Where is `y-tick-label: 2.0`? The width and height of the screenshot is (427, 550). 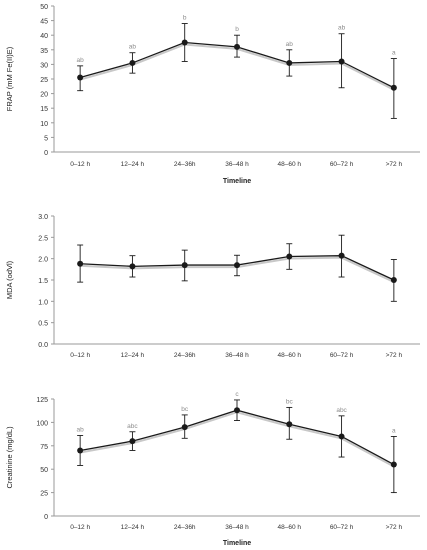 y-tick-label: 2.0 is located at coordinates (43, 260).